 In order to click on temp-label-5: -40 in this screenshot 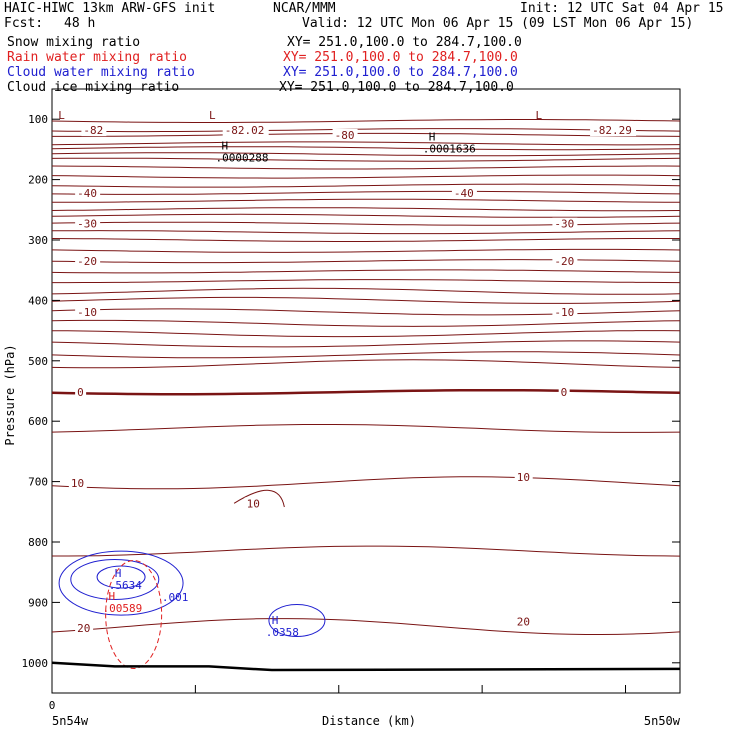, I will do `click(464, 193)`.